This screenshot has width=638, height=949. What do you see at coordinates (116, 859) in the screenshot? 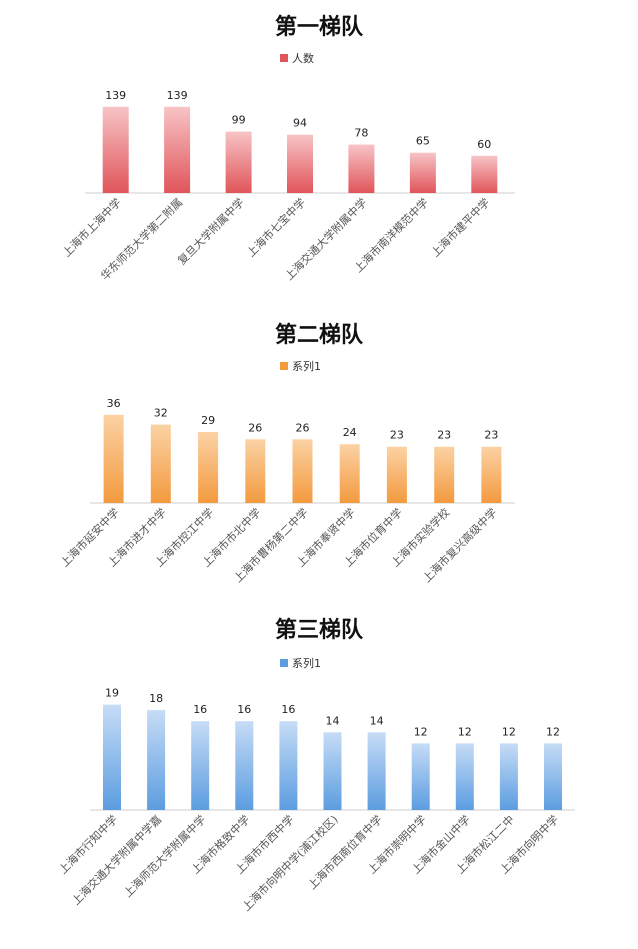
I see `x-tick-label: 上海交通大学附属中学嘉` at bounding box center [116, 859].